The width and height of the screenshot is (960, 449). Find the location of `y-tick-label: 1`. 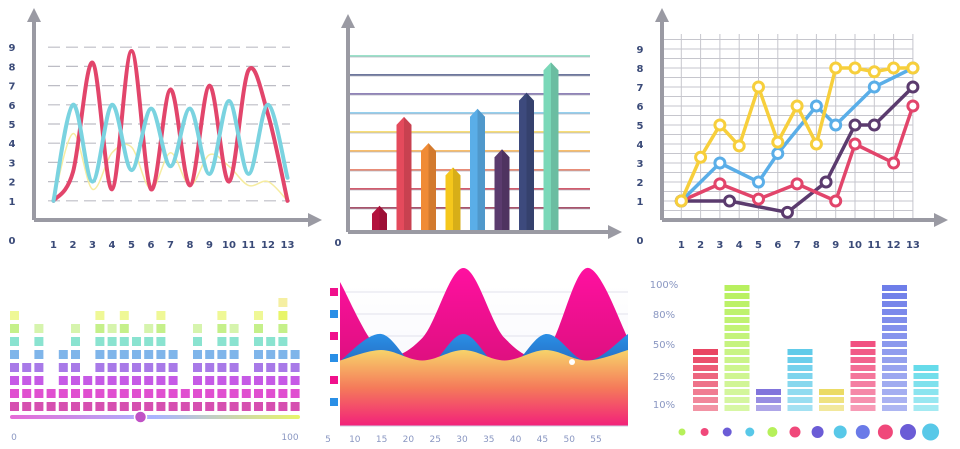

y-tick-label: 1 is located at coordinates (12, 202).